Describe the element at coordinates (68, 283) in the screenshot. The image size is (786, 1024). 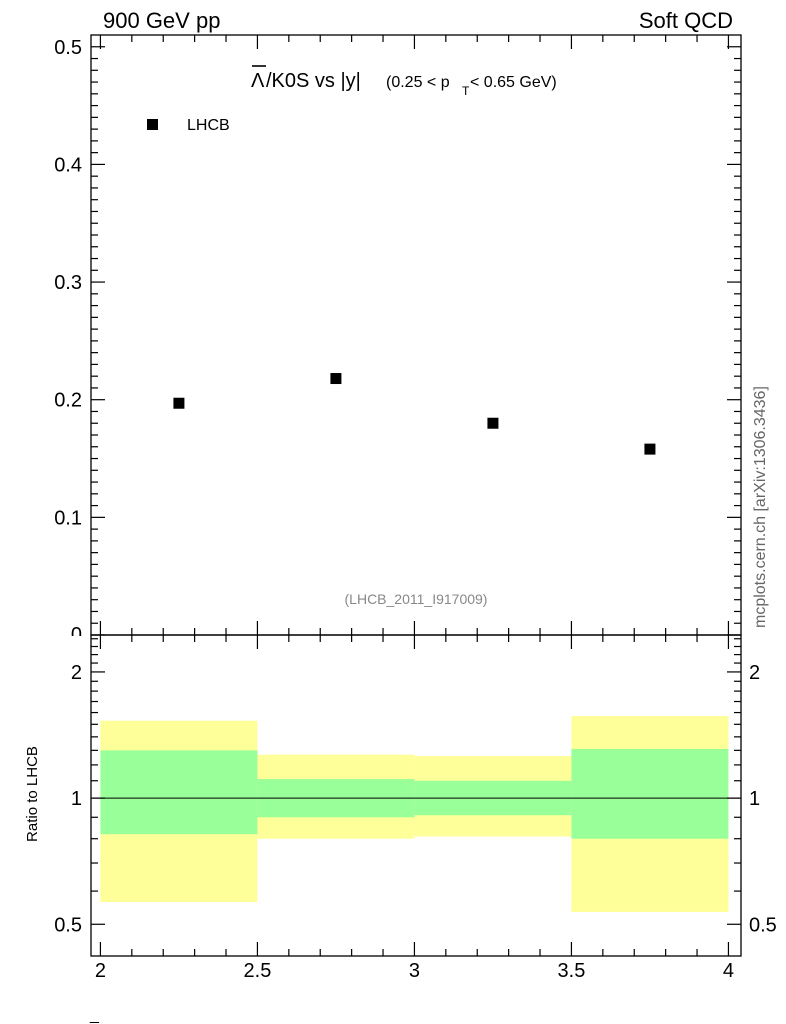
I see `main-ytick-label: 0.3` at that location.